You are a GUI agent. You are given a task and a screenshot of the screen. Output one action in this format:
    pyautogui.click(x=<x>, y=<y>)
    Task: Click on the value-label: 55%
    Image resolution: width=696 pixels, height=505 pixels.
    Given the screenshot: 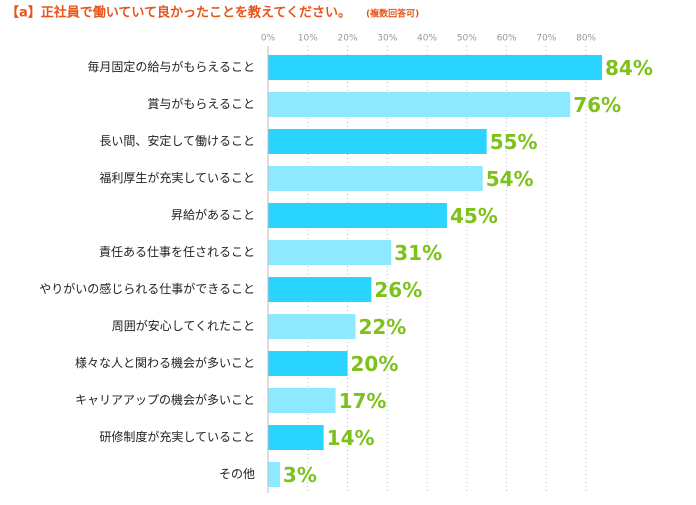 What is the action you would take?
    pyautogui.click(x=514, y=142)
    